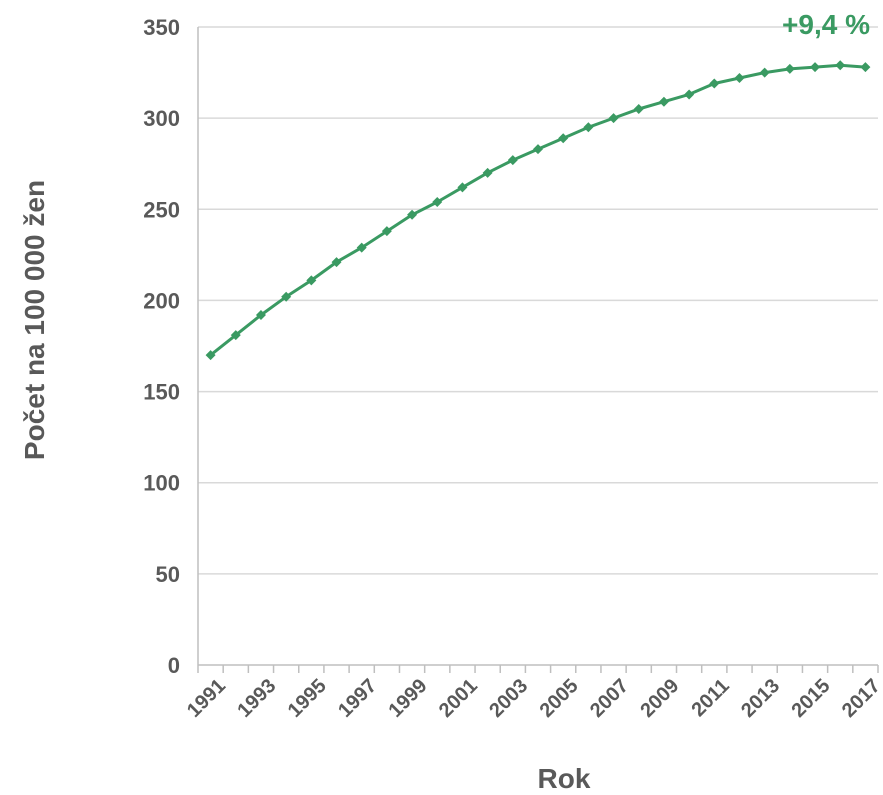 The image size is (883, 795). Describe the element at coordinates (609, 698) in the screenshot. I see `x-tick-label: 2007` at that location.